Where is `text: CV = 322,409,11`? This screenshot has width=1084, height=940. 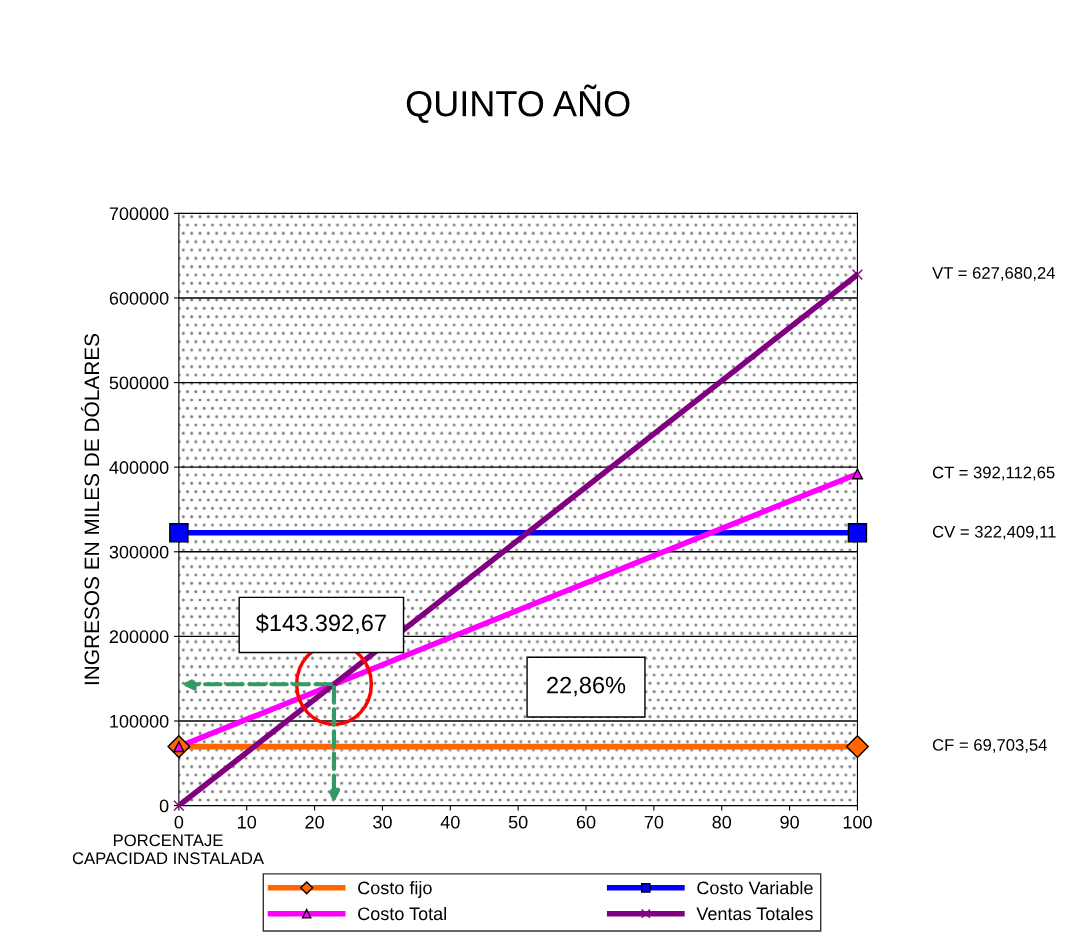 text: CV = 322,409,11 is located at coordinates (994, 532).